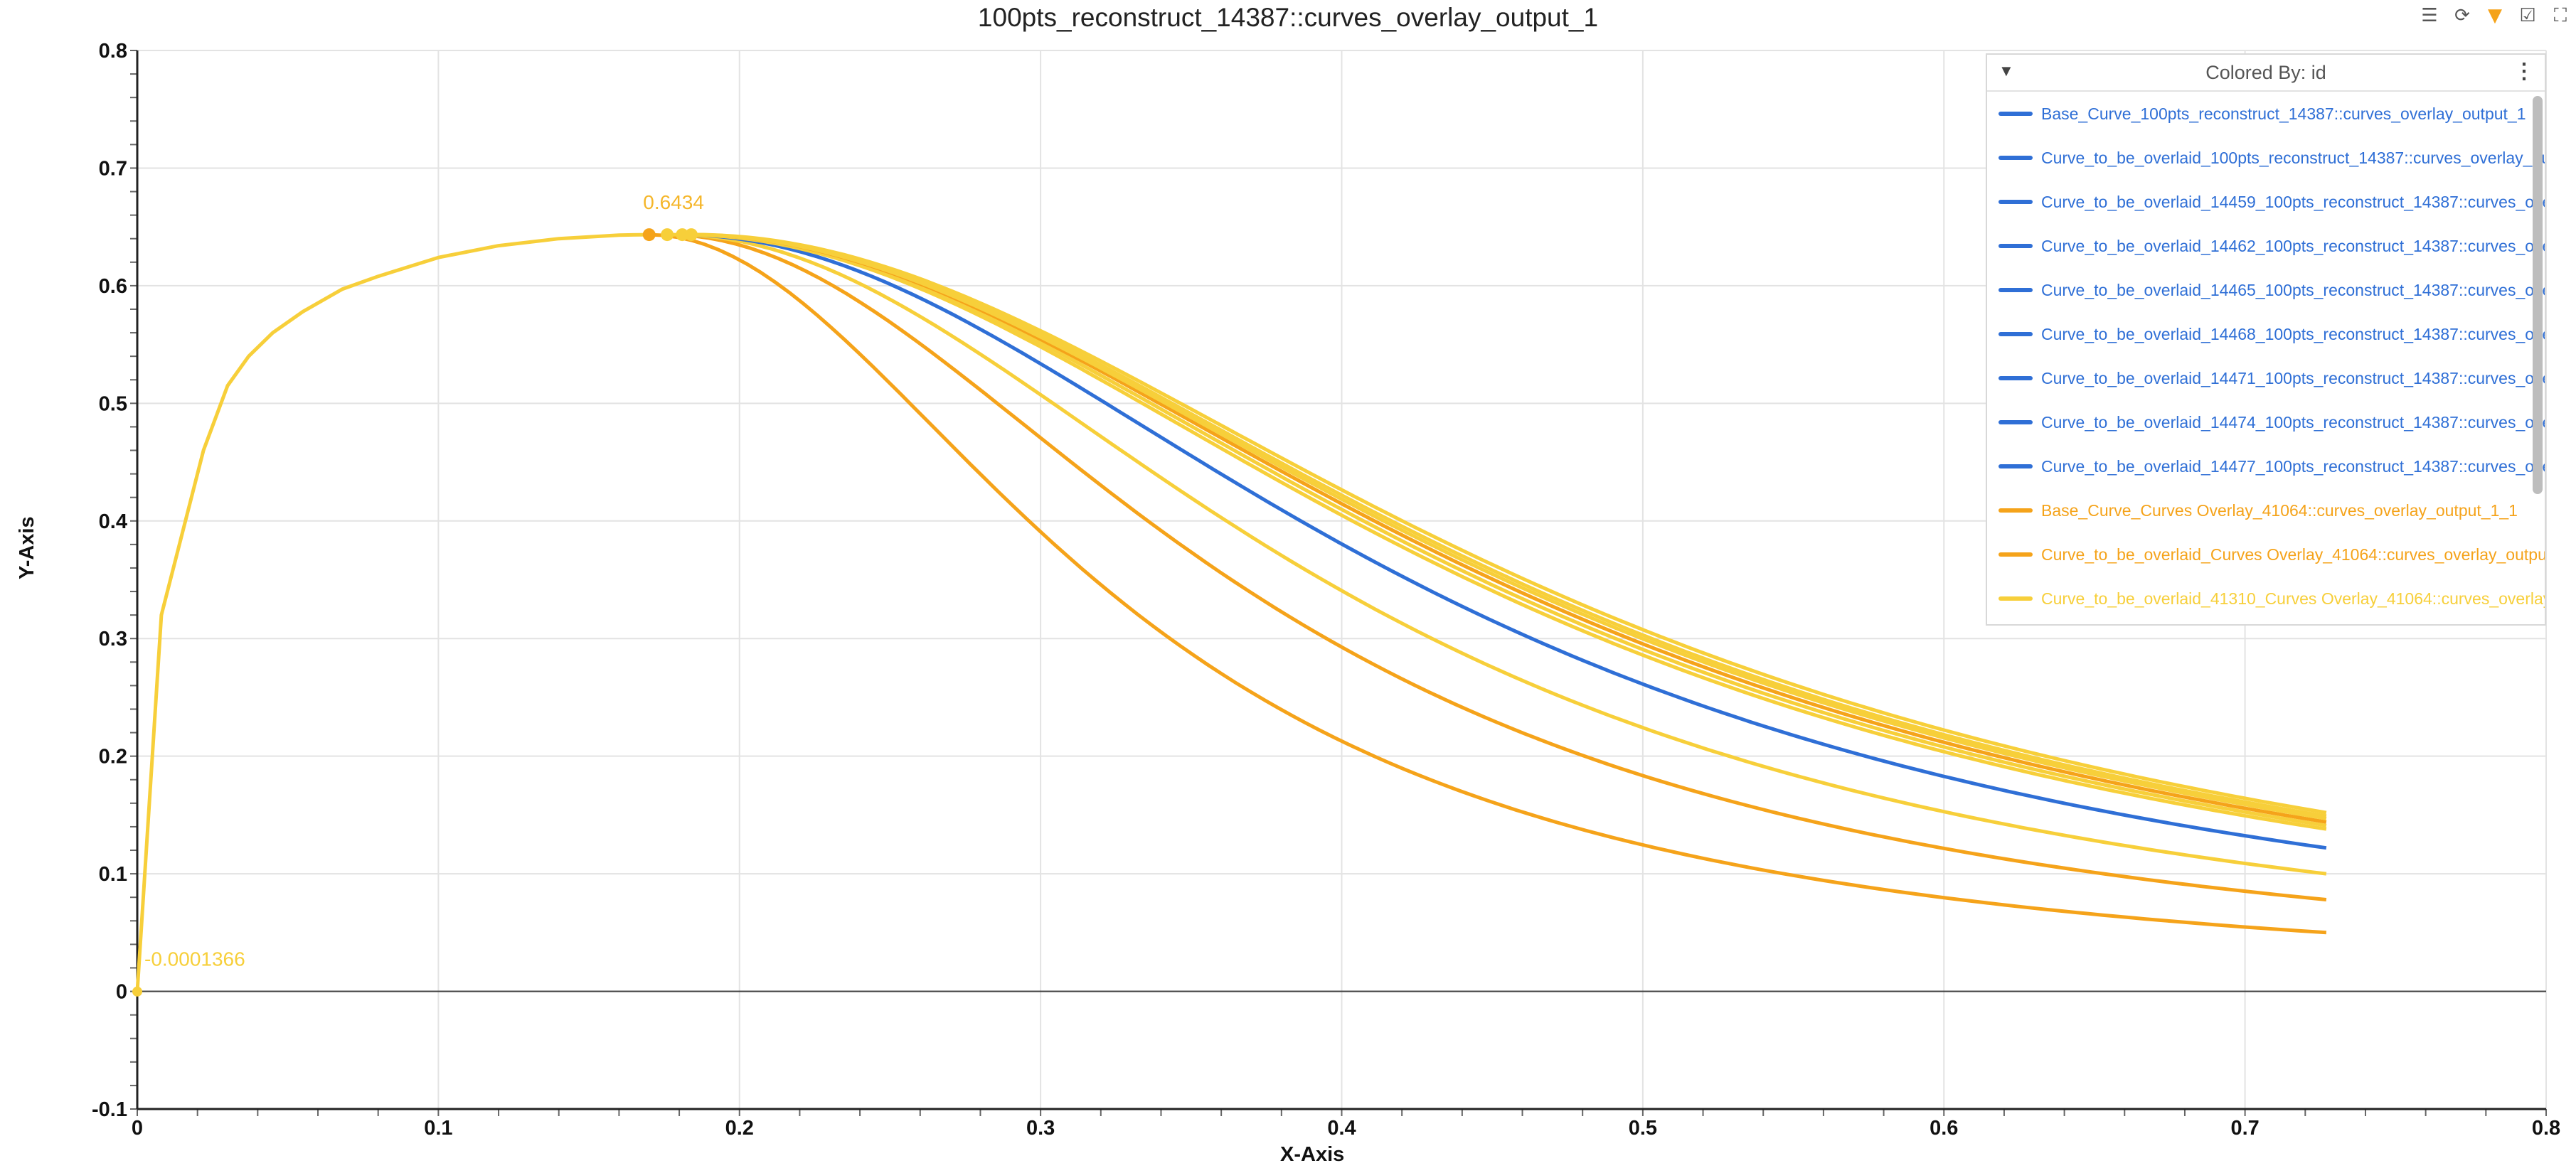 The width and height of the screenshot is (2576, 1173). What do you see at coordinates (137, 992) in the screenshot?
I see `origin-point` at bounding box center [137, 992].